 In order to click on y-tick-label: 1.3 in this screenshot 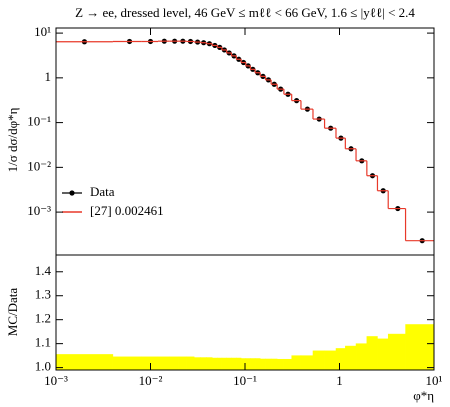, I will do `click(43, 294)`.